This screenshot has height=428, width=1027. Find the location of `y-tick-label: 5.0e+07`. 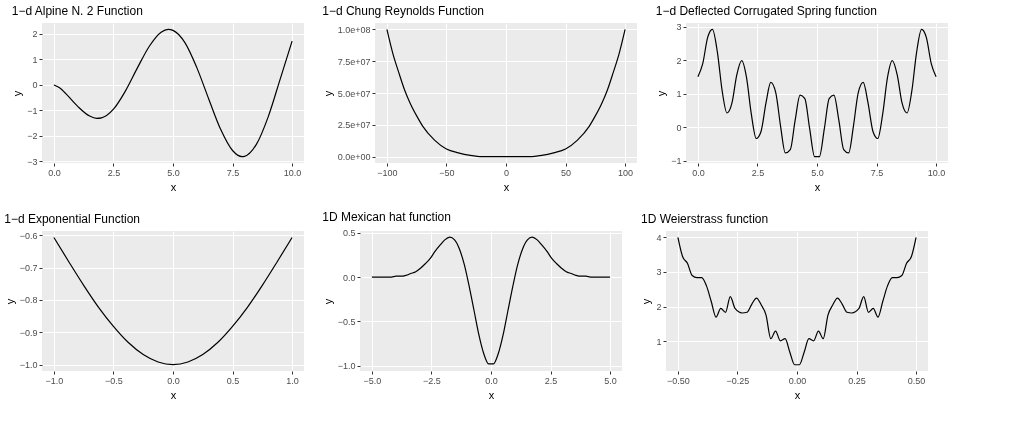

y-tick-label: 5.0e+07 is located at coordinates (354, 93).